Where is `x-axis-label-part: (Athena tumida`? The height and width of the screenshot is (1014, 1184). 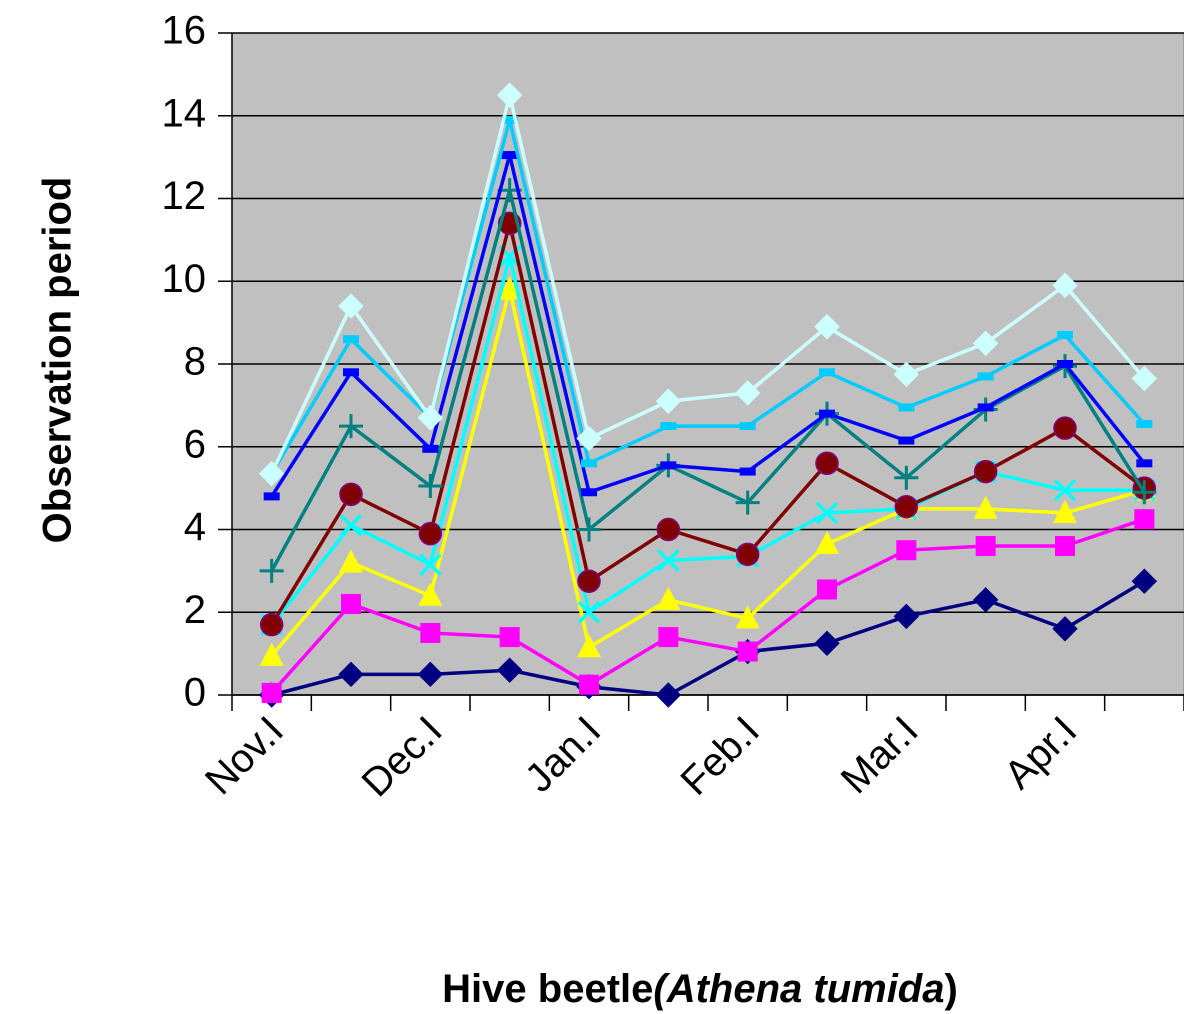 x-axis-label-part: (Athena tumida is located at coordinates (798, 989).